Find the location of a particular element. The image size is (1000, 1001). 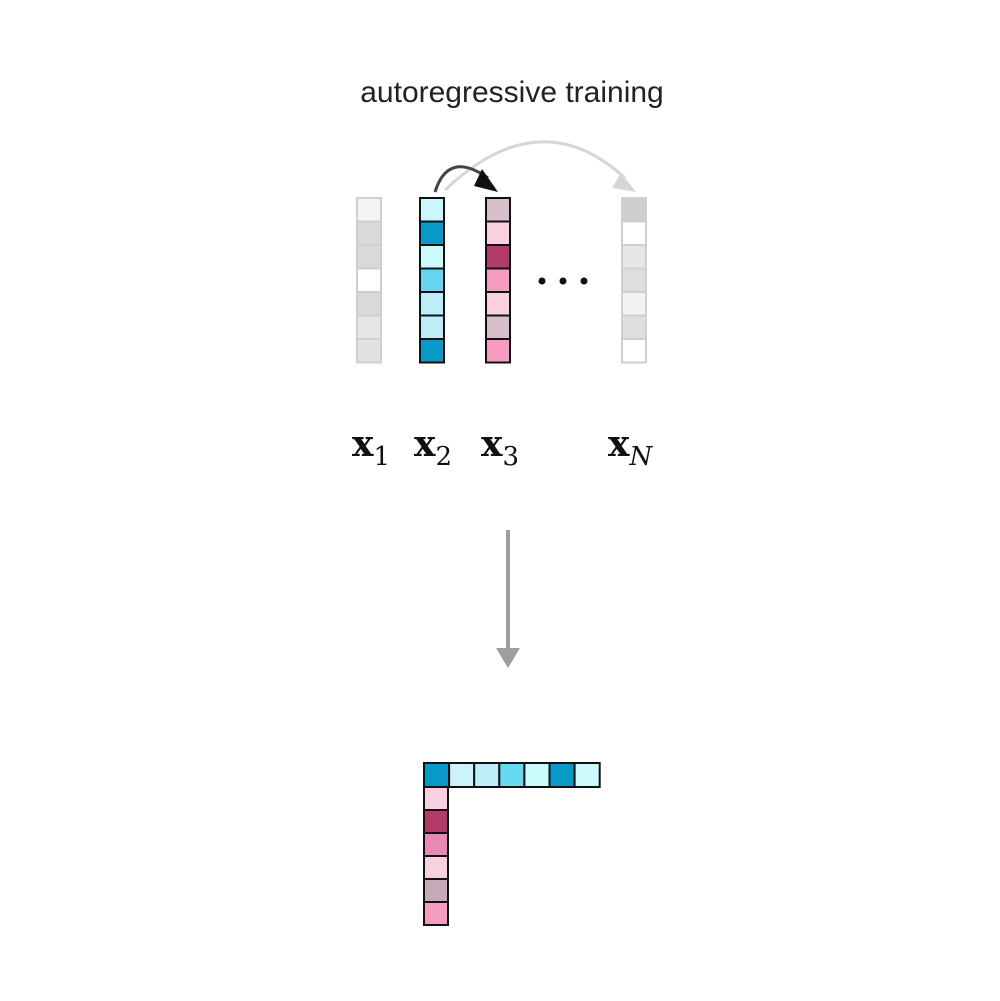

title: autoregressive training is located at coordinates (512, 92).